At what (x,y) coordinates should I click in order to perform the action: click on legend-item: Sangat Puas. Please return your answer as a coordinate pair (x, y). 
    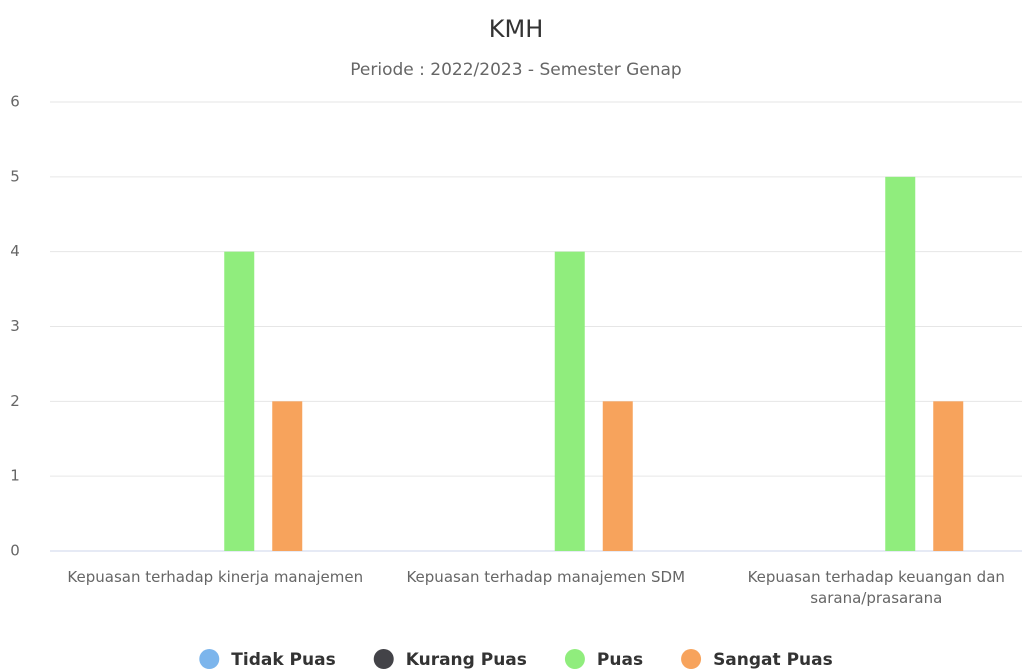
    Looking at the image, I should click on (757, 659).